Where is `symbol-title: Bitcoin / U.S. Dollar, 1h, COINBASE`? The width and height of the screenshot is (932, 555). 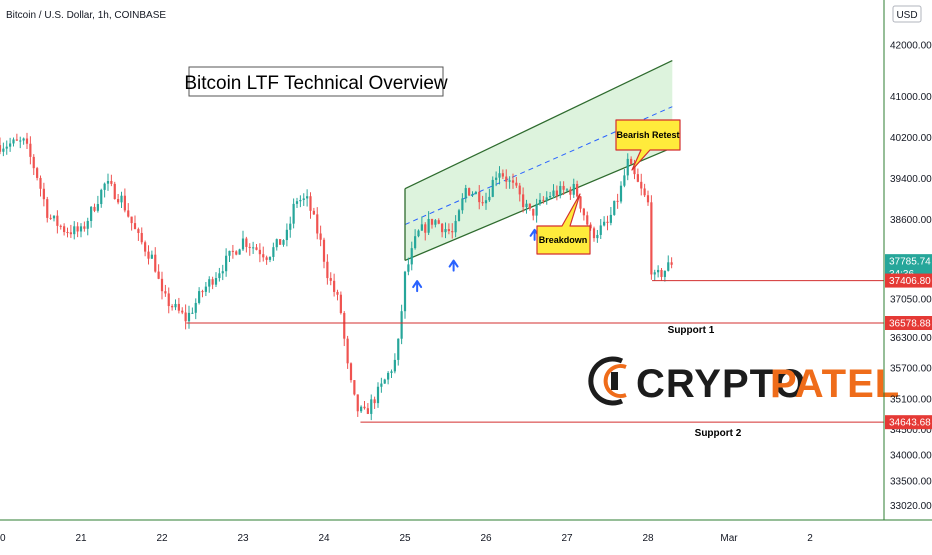 symbol-title: Bitcoin / U.S. Dollar, 1h, COINBASE is located at coordinates (86, 15).